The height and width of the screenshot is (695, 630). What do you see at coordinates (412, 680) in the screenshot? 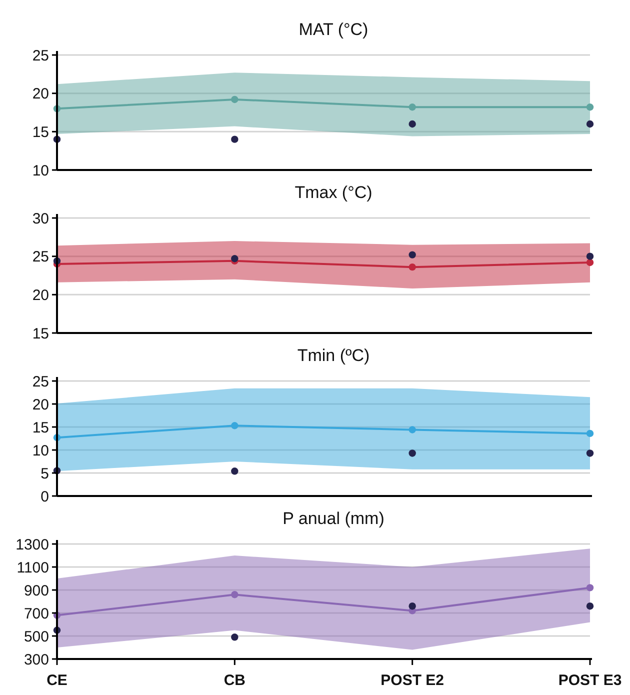
I see `x-tick-label: POST E2` at bounding box center [412, 680].